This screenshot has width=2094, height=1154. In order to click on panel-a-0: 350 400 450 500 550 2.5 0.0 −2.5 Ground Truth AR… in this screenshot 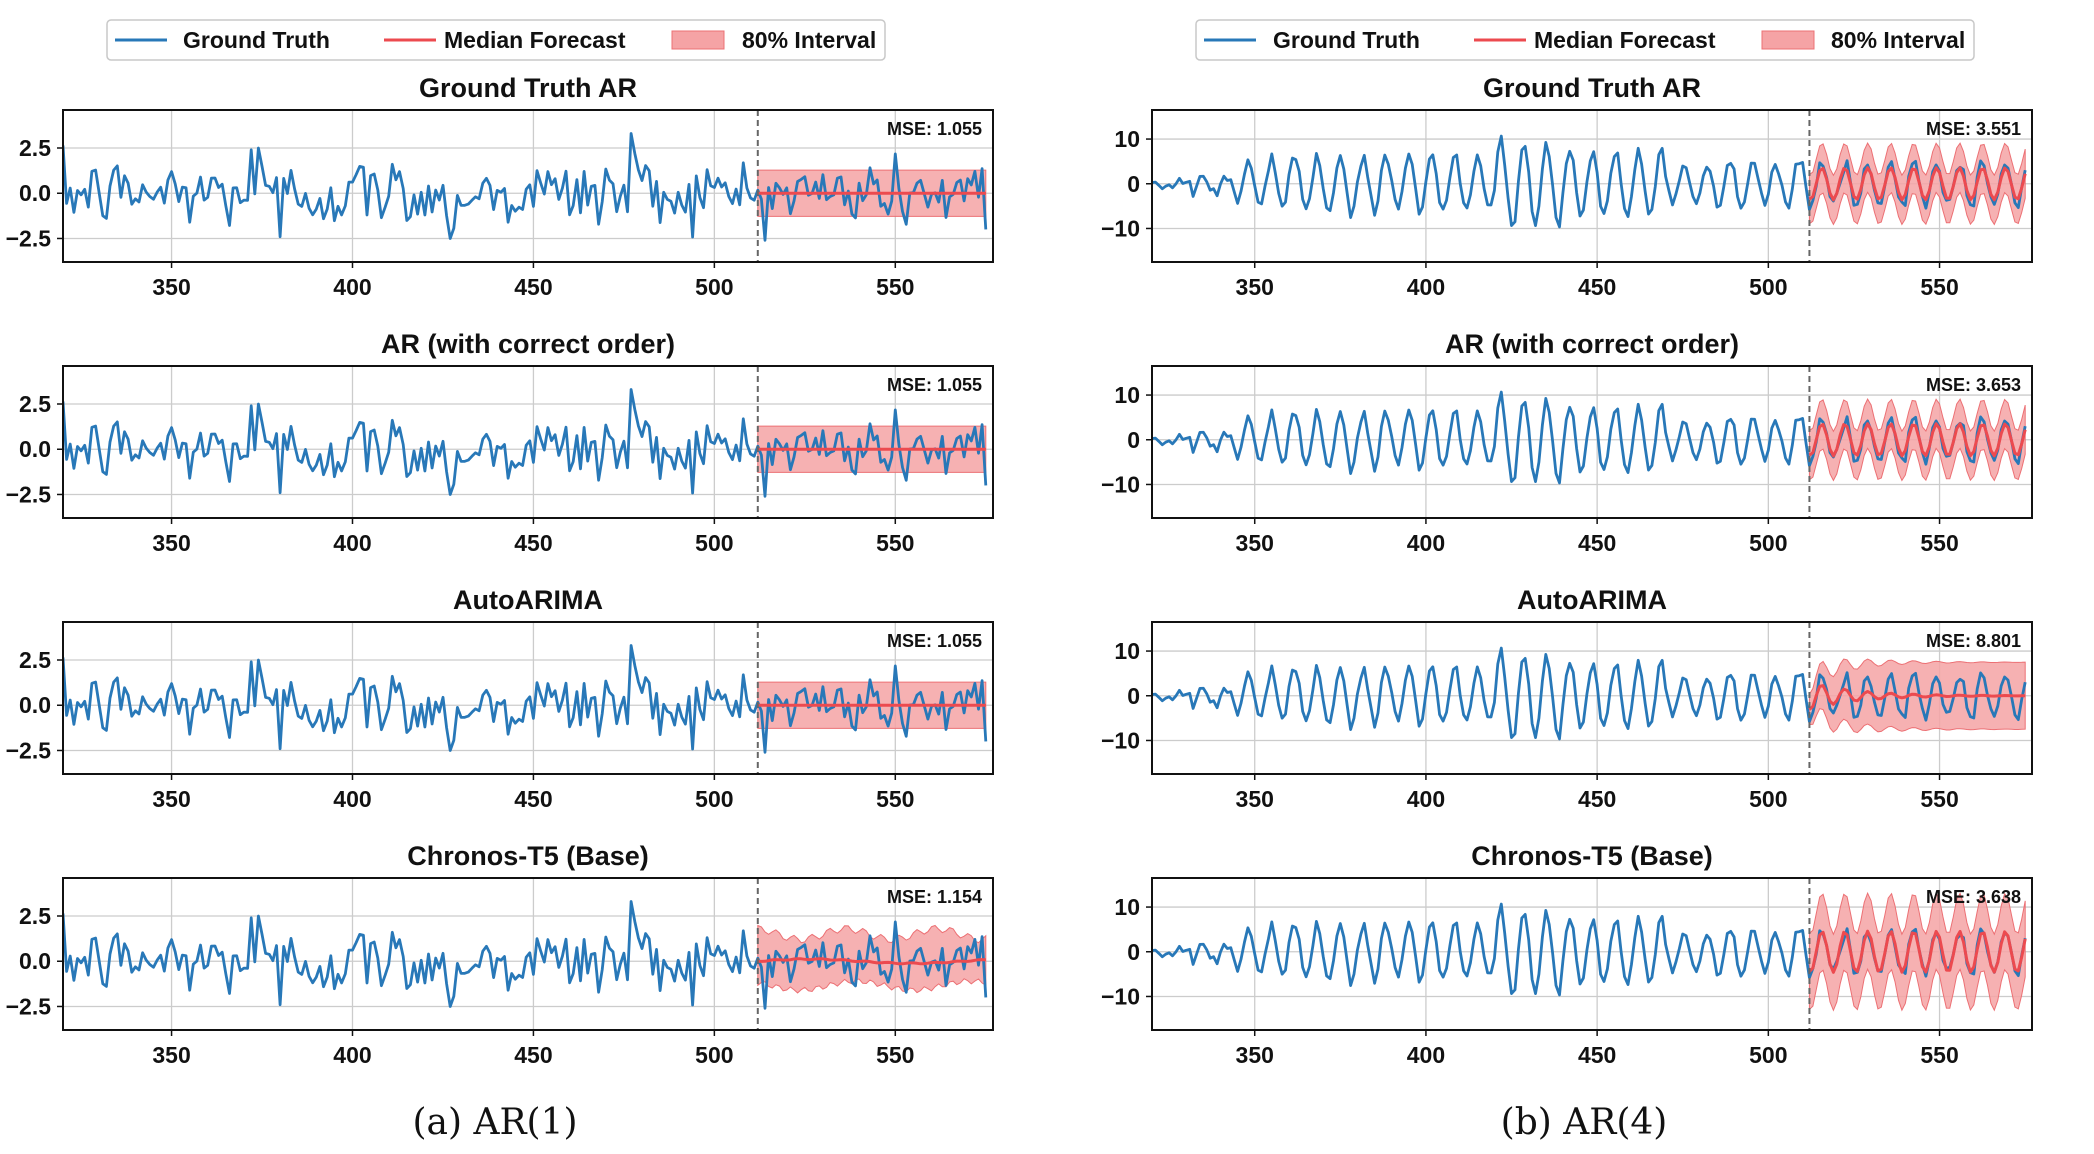, I will do `click(500, 186)`.